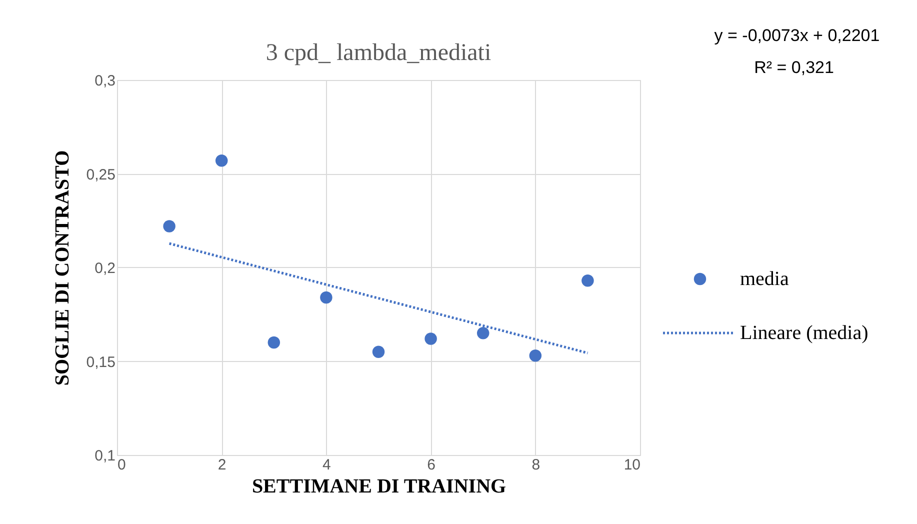 The width and height of the screenshot is (917, 524). Describe the element at coordinates (122, 465) in the screenshot. I see `x-tick-label: 0` at that location.